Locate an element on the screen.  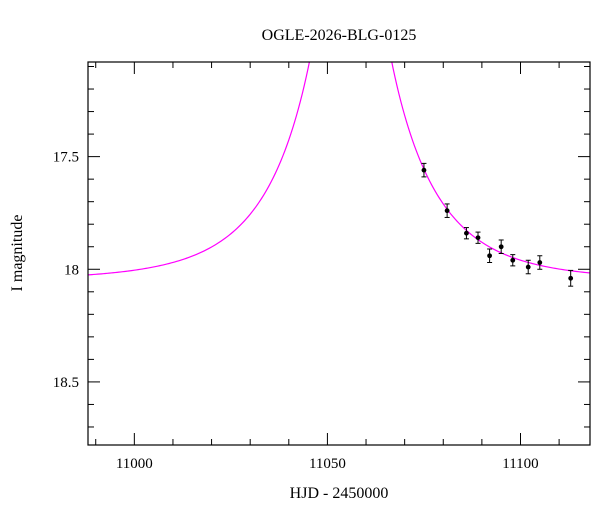
x-tick-label: 11100 is located at coordinates (520, 464).